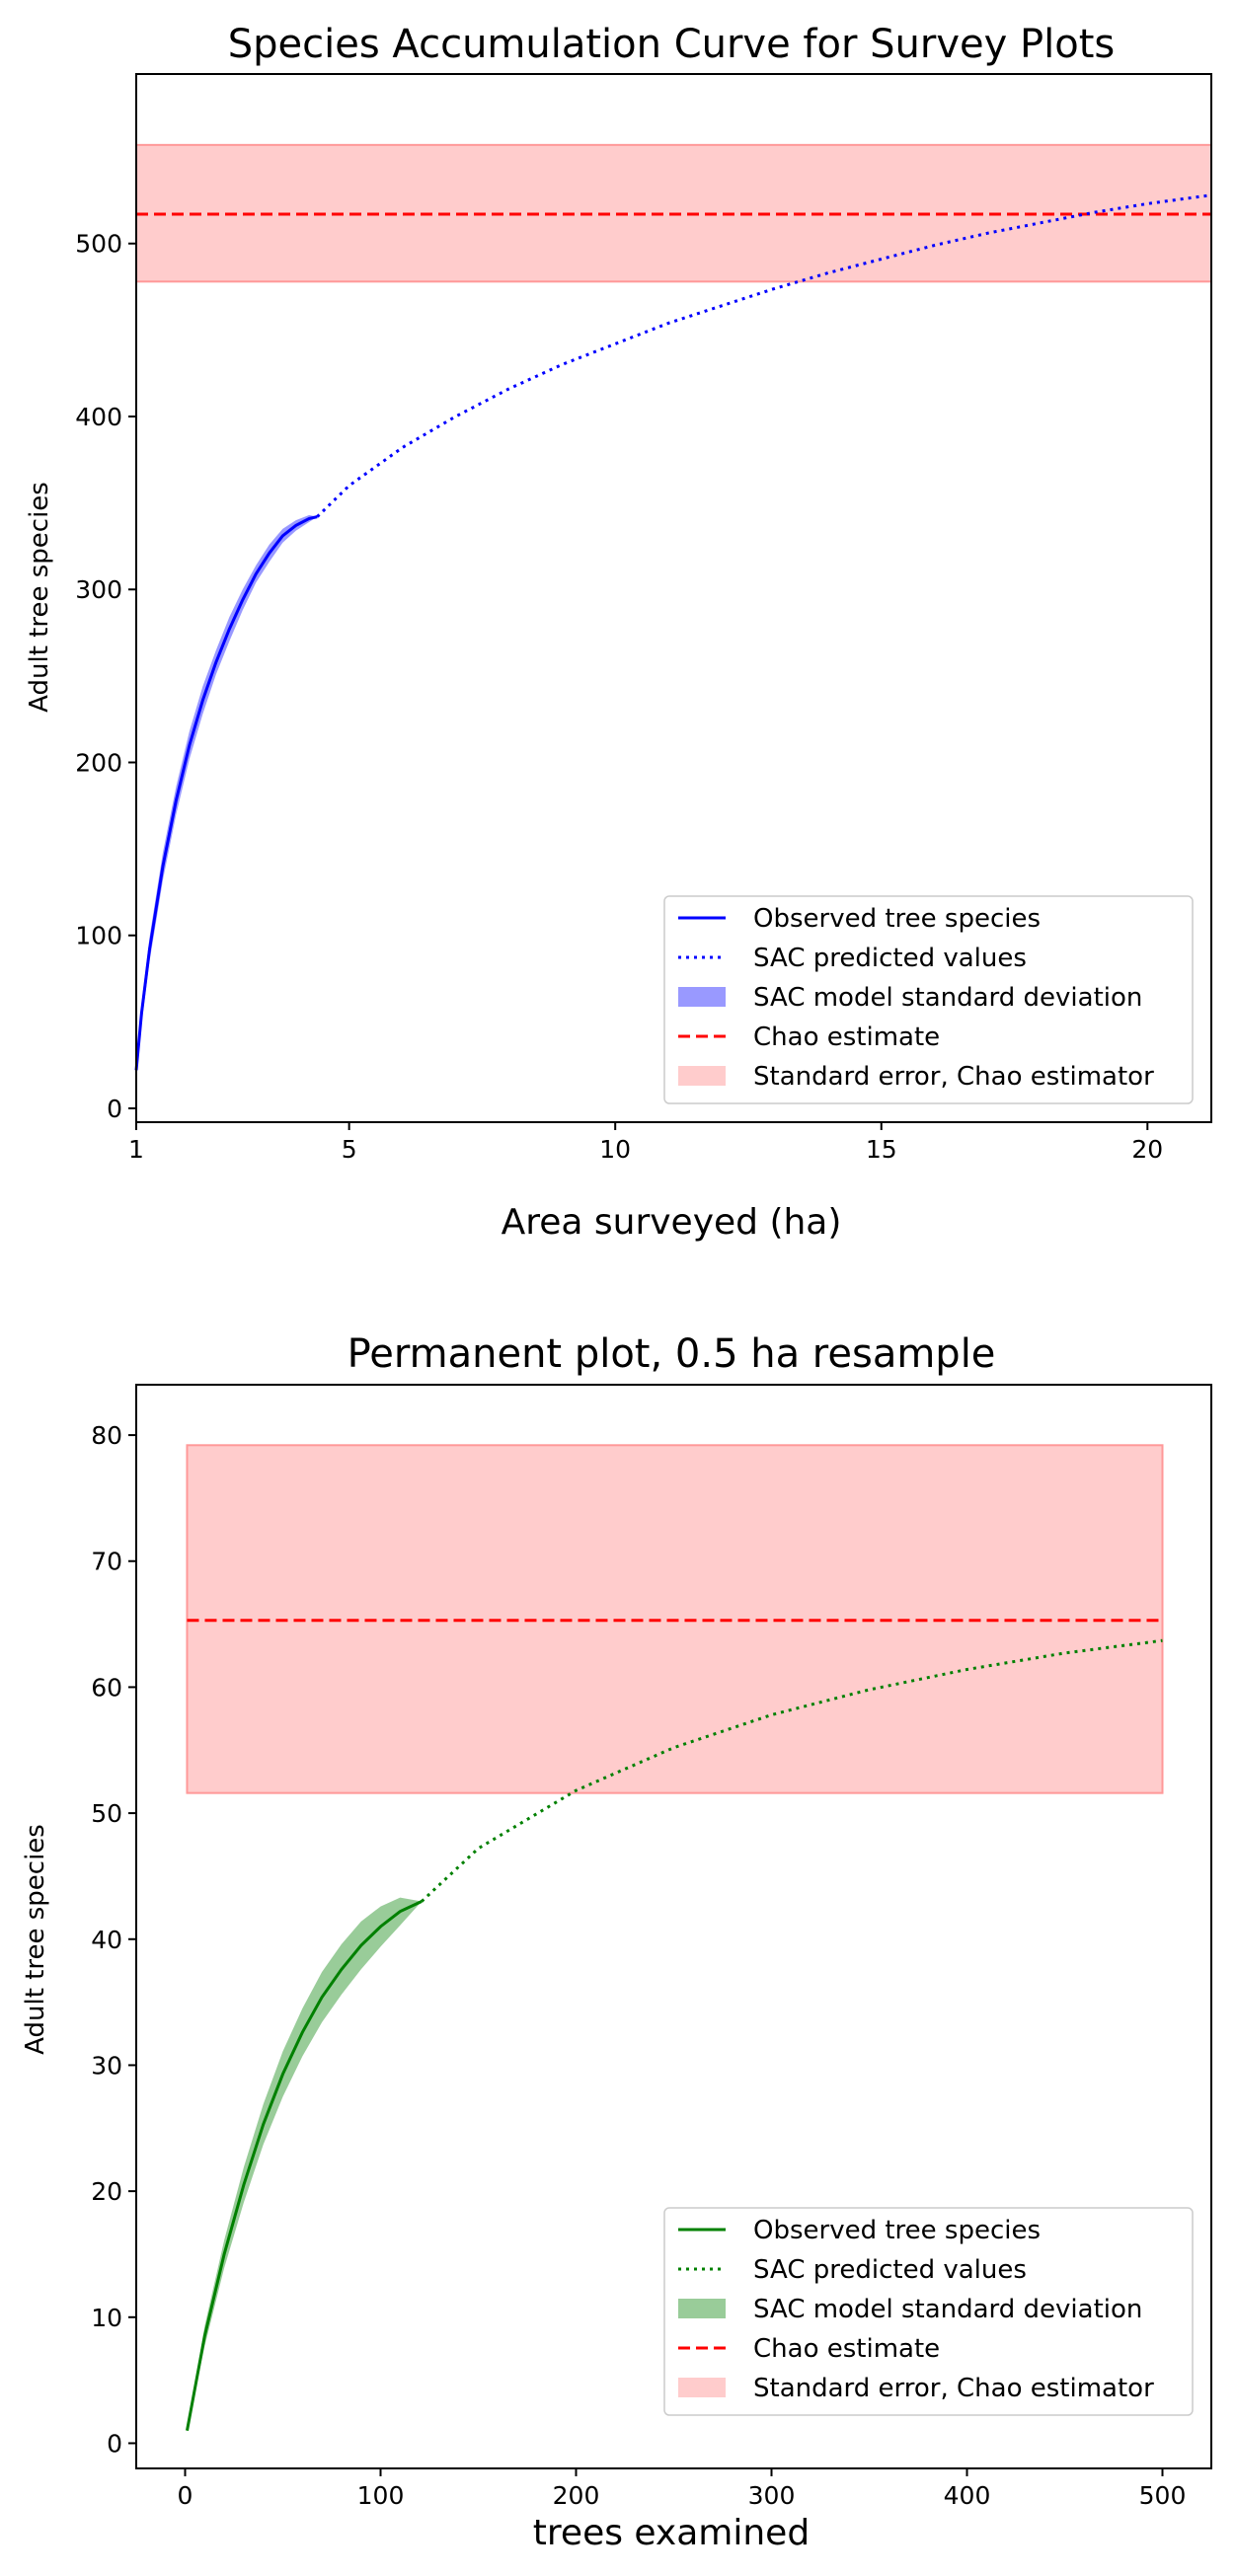  What do you see at coordinates (98, 417) in the screenshot?
I see `y-tick-label: 400` at bounding box center [98, 417].